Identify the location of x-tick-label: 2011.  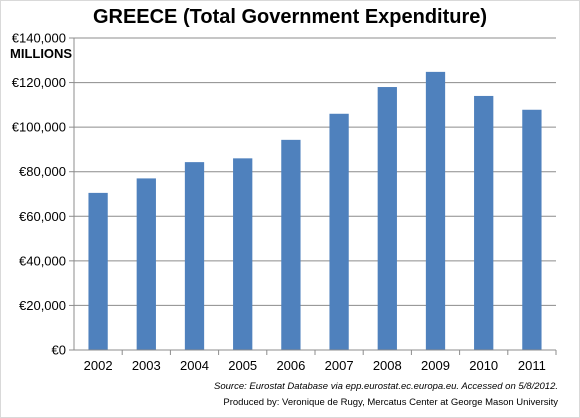
(532, 365).